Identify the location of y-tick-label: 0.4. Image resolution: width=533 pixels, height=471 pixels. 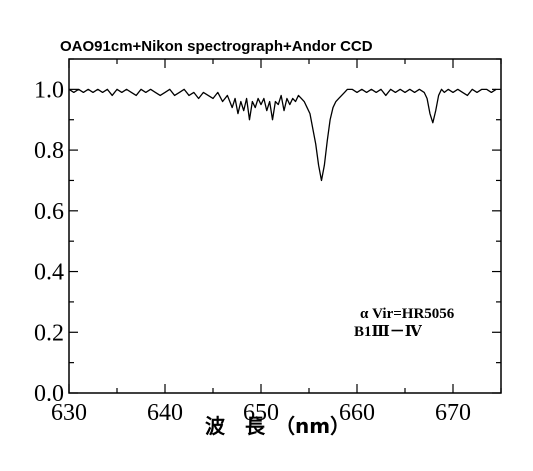
(49, 273).